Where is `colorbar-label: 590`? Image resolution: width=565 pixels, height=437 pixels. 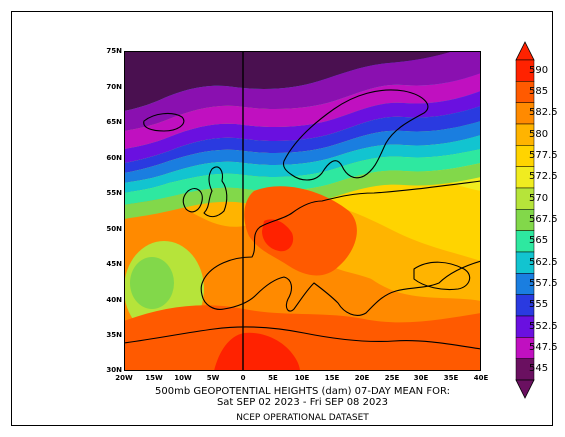
colorbar-label: 590 is located at coordinates (539, 70).